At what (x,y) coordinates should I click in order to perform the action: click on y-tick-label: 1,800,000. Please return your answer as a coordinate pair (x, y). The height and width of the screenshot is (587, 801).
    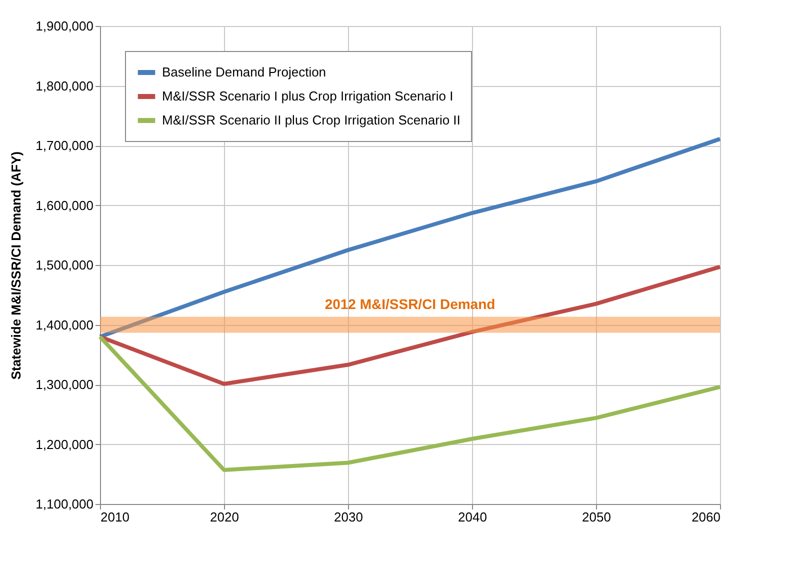
    Looking at the image, I should click on (65, 86).